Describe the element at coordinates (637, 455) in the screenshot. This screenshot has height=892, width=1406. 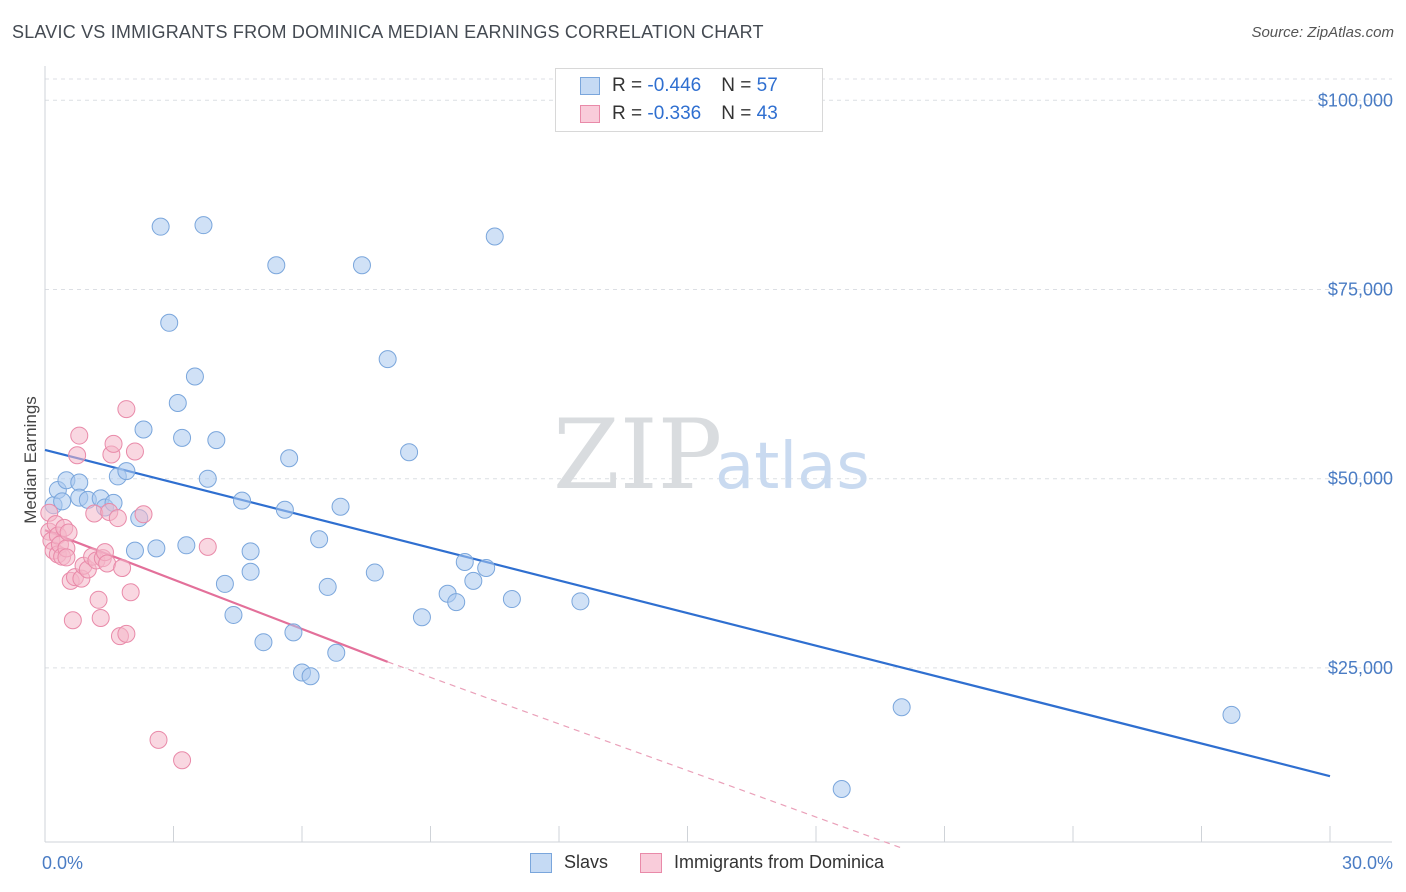
I see `watermark-zip: ZIP` at that location.